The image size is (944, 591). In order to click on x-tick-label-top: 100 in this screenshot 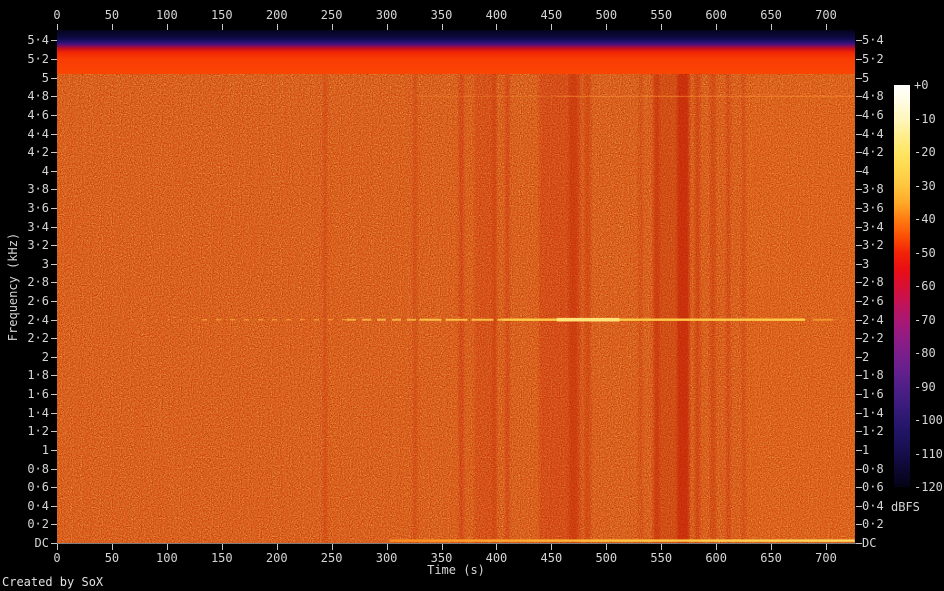, I will do `click(167, 15)`.